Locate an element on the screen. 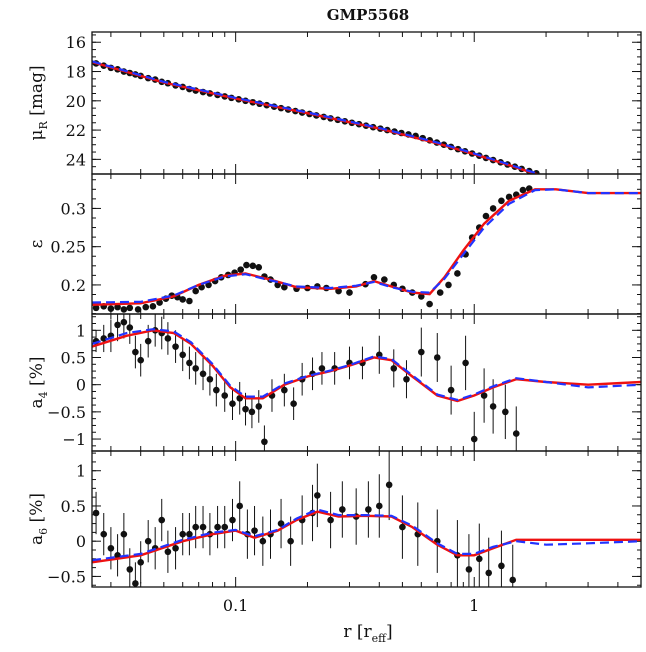  y-tick-label: 0 is located at coordinates (81, 541).